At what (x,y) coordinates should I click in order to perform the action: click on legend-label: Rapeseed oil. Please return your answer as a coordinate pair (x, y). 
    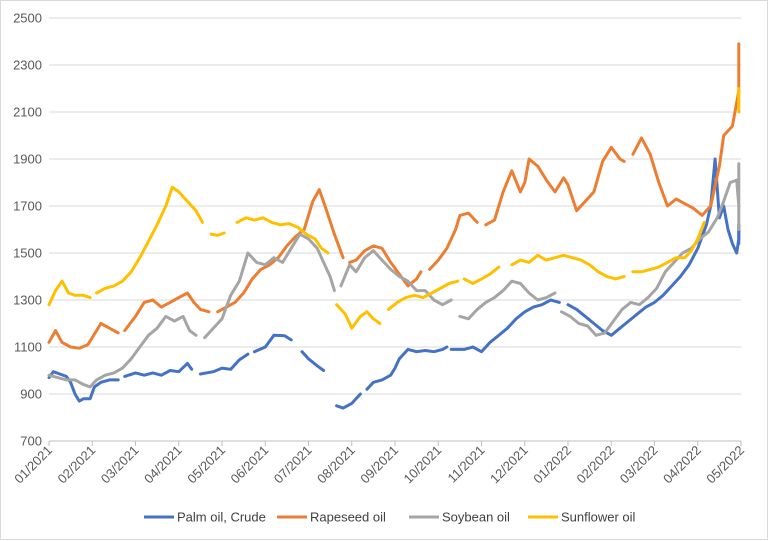
    Looking at the image, I should click on (348, 517).